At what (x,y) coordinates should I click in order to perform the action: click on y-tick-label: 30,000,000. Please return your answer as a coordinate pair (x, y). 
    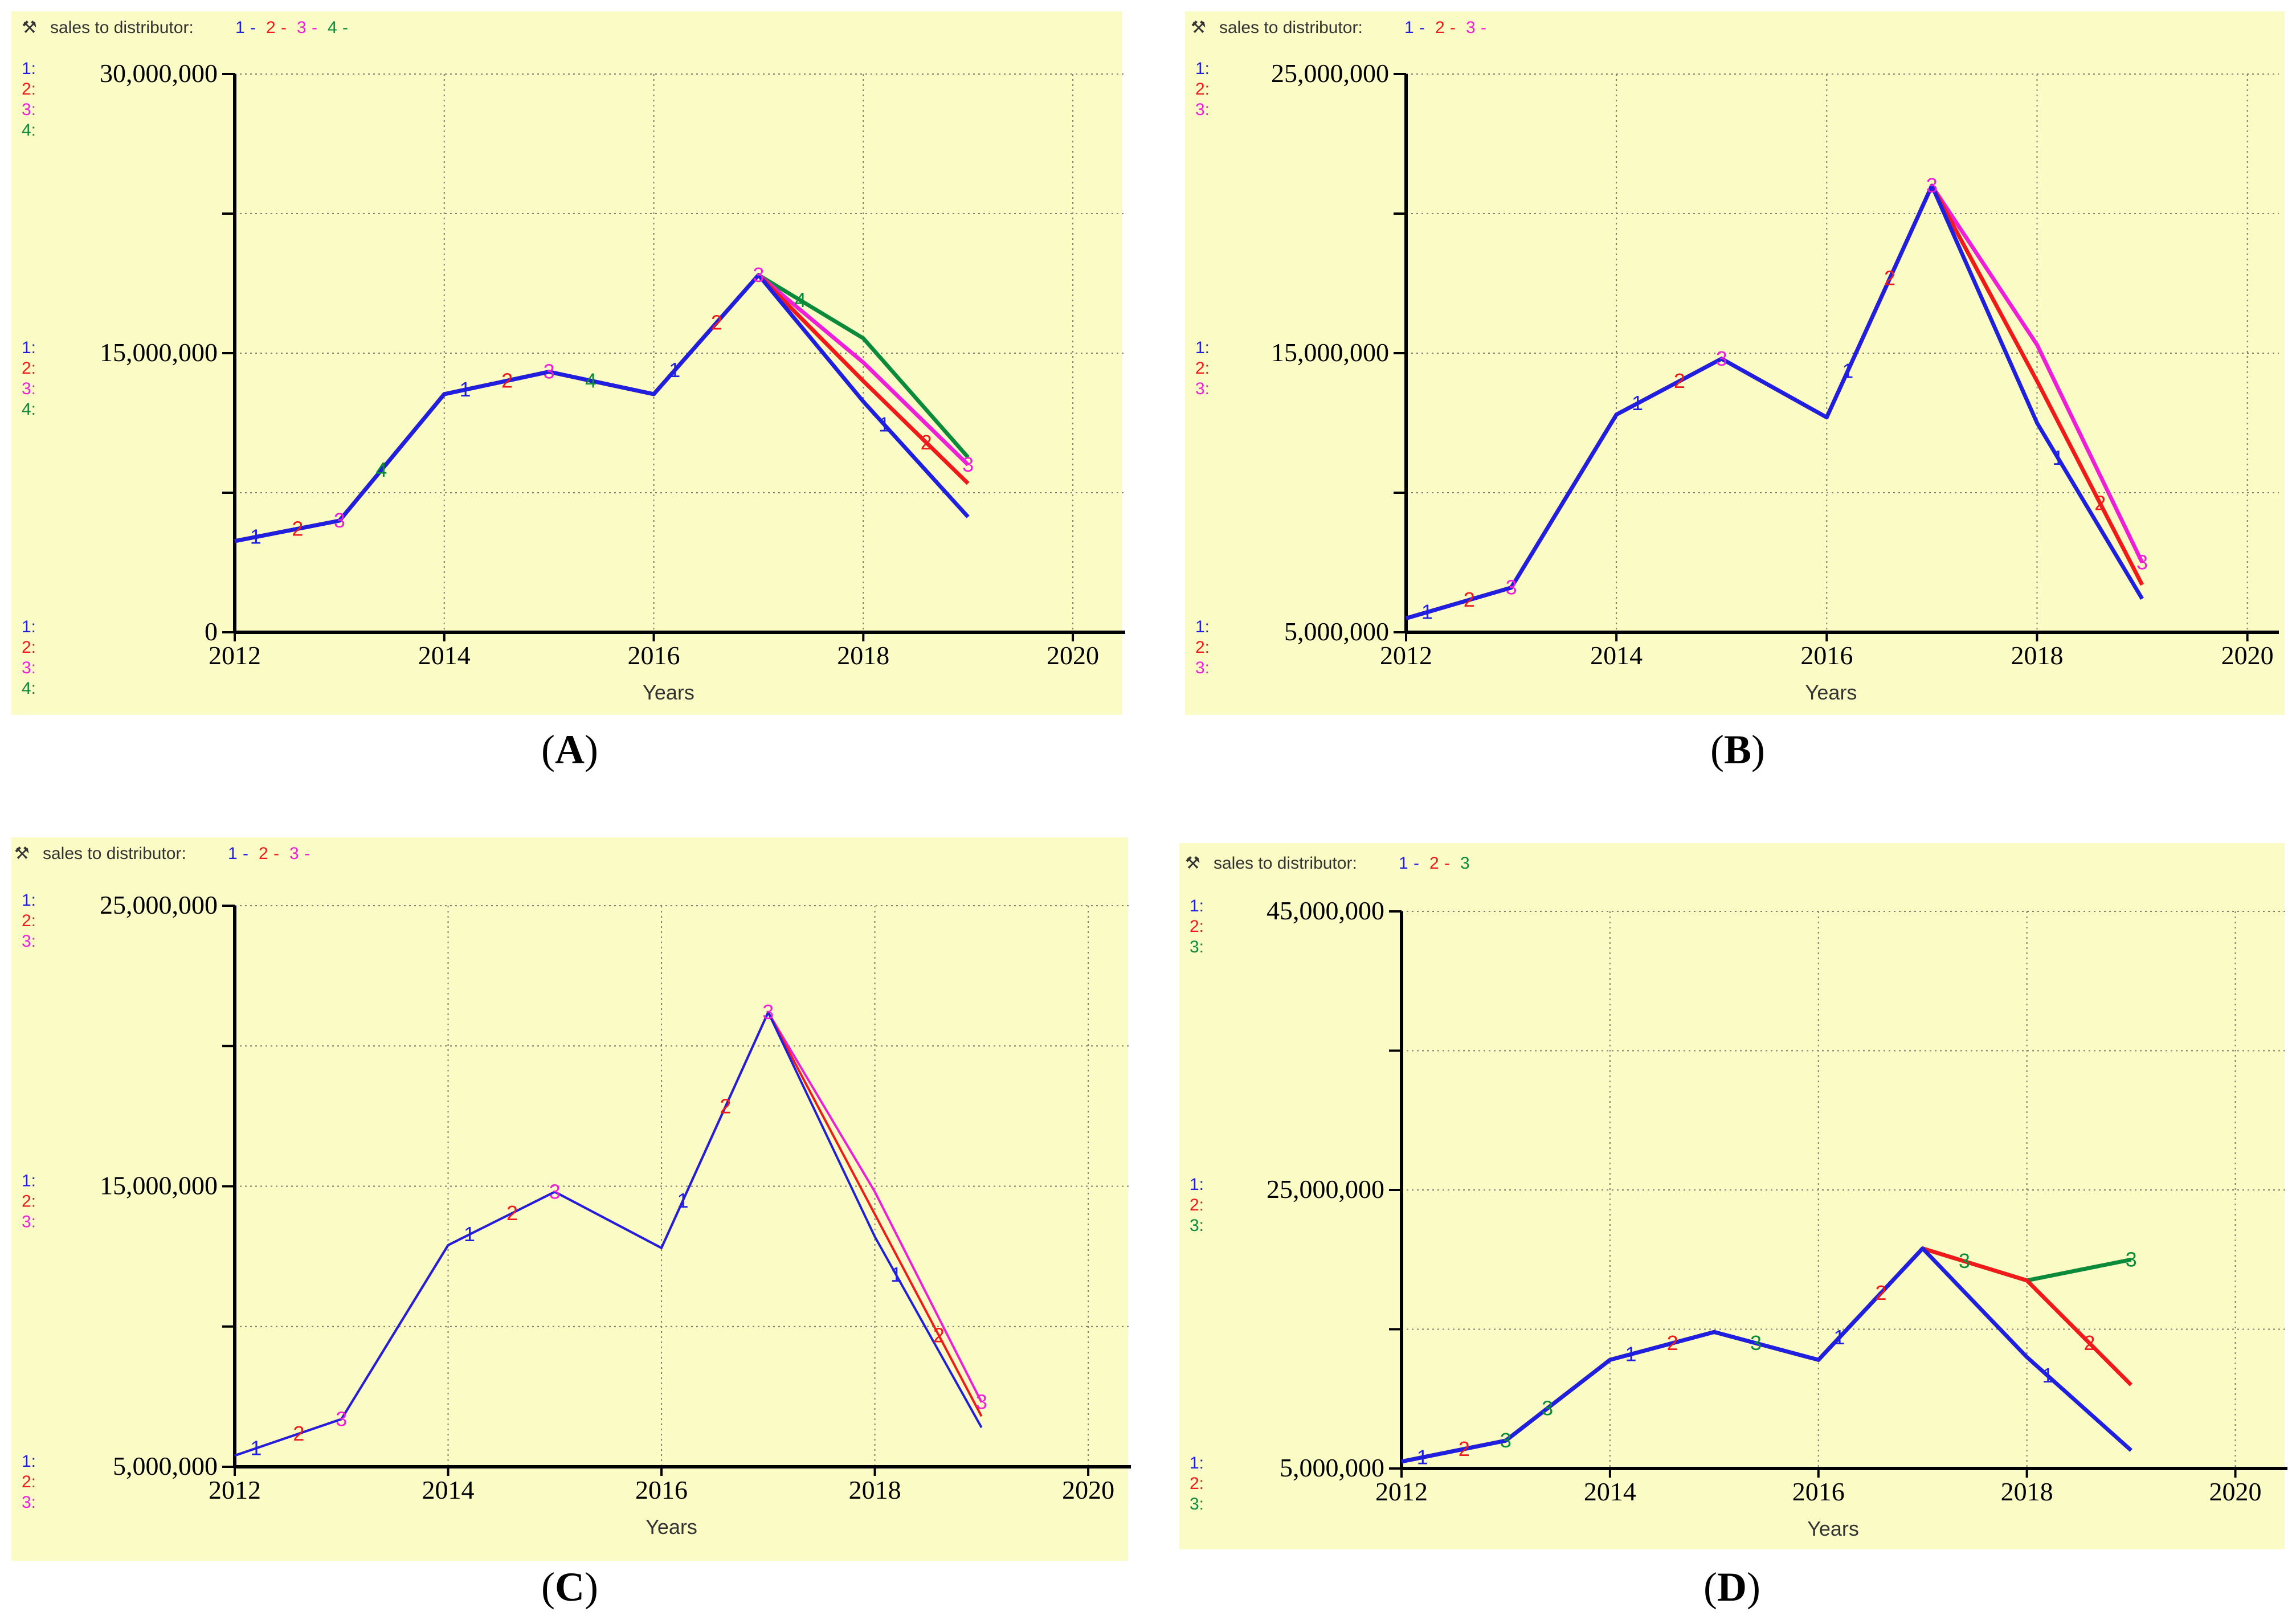
    Looking at the image, I should click on (159, 73).